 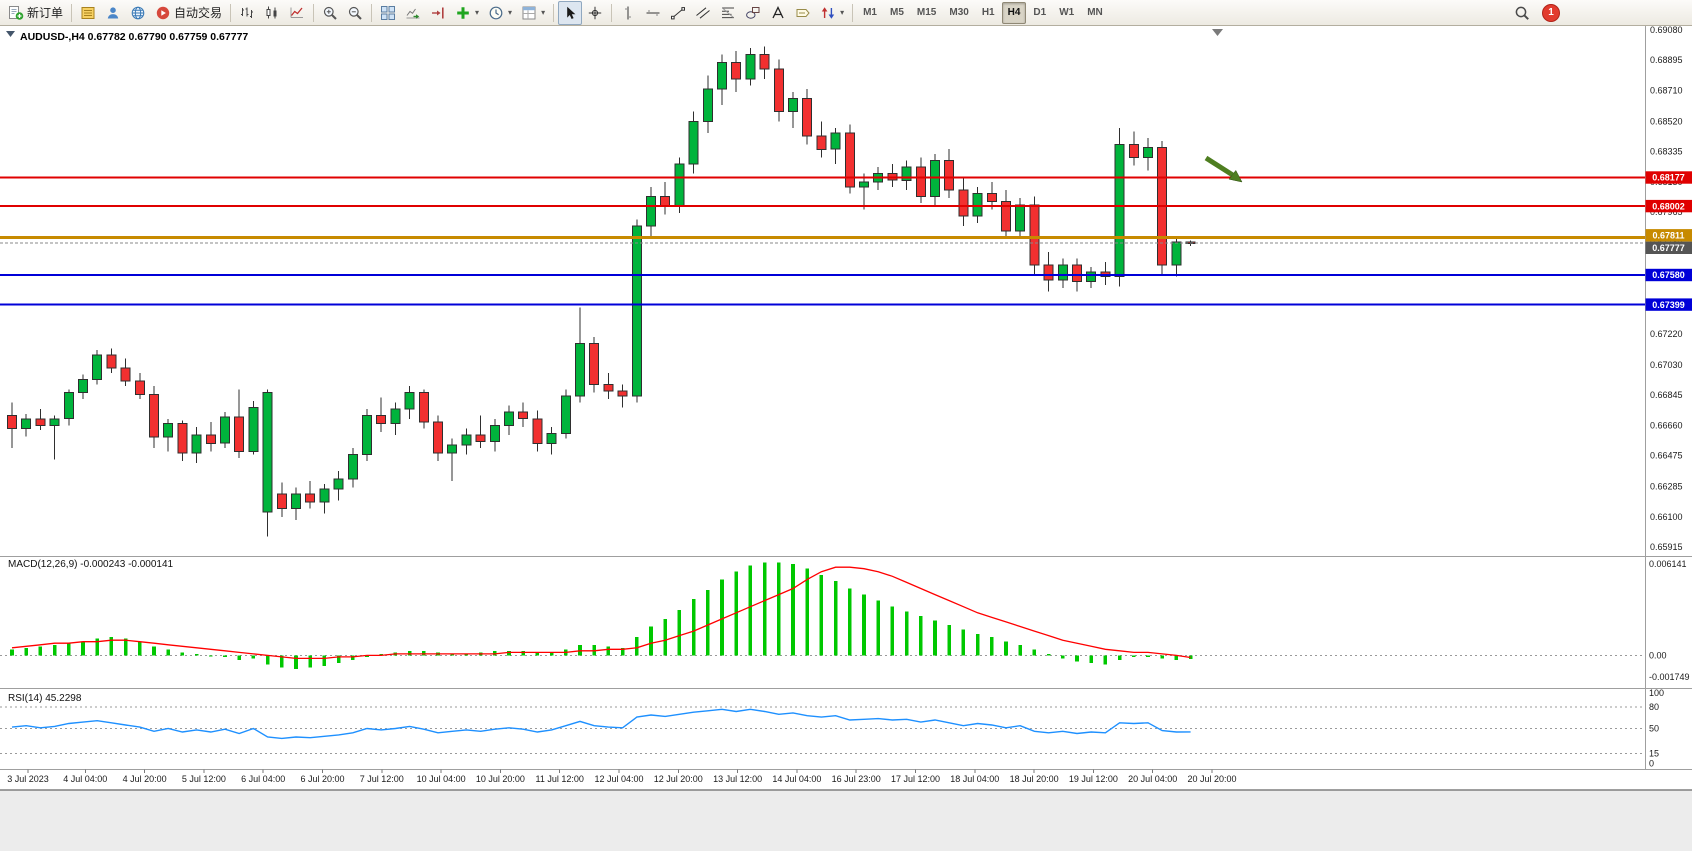 I want to click on bars-icon, so click(x=247, y=13).